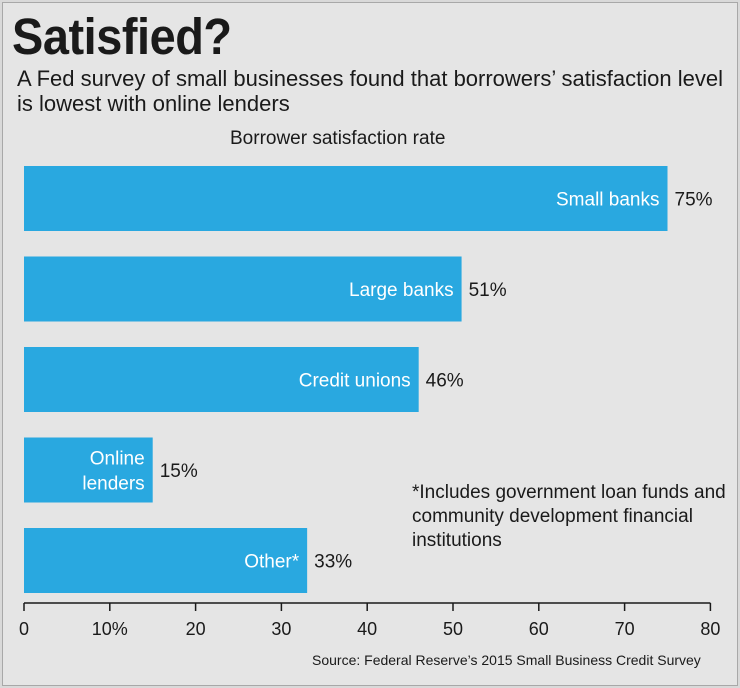  Describe the element at coordinates (445, 381) in the screenshot. I see `value-label: 46%` at that location.